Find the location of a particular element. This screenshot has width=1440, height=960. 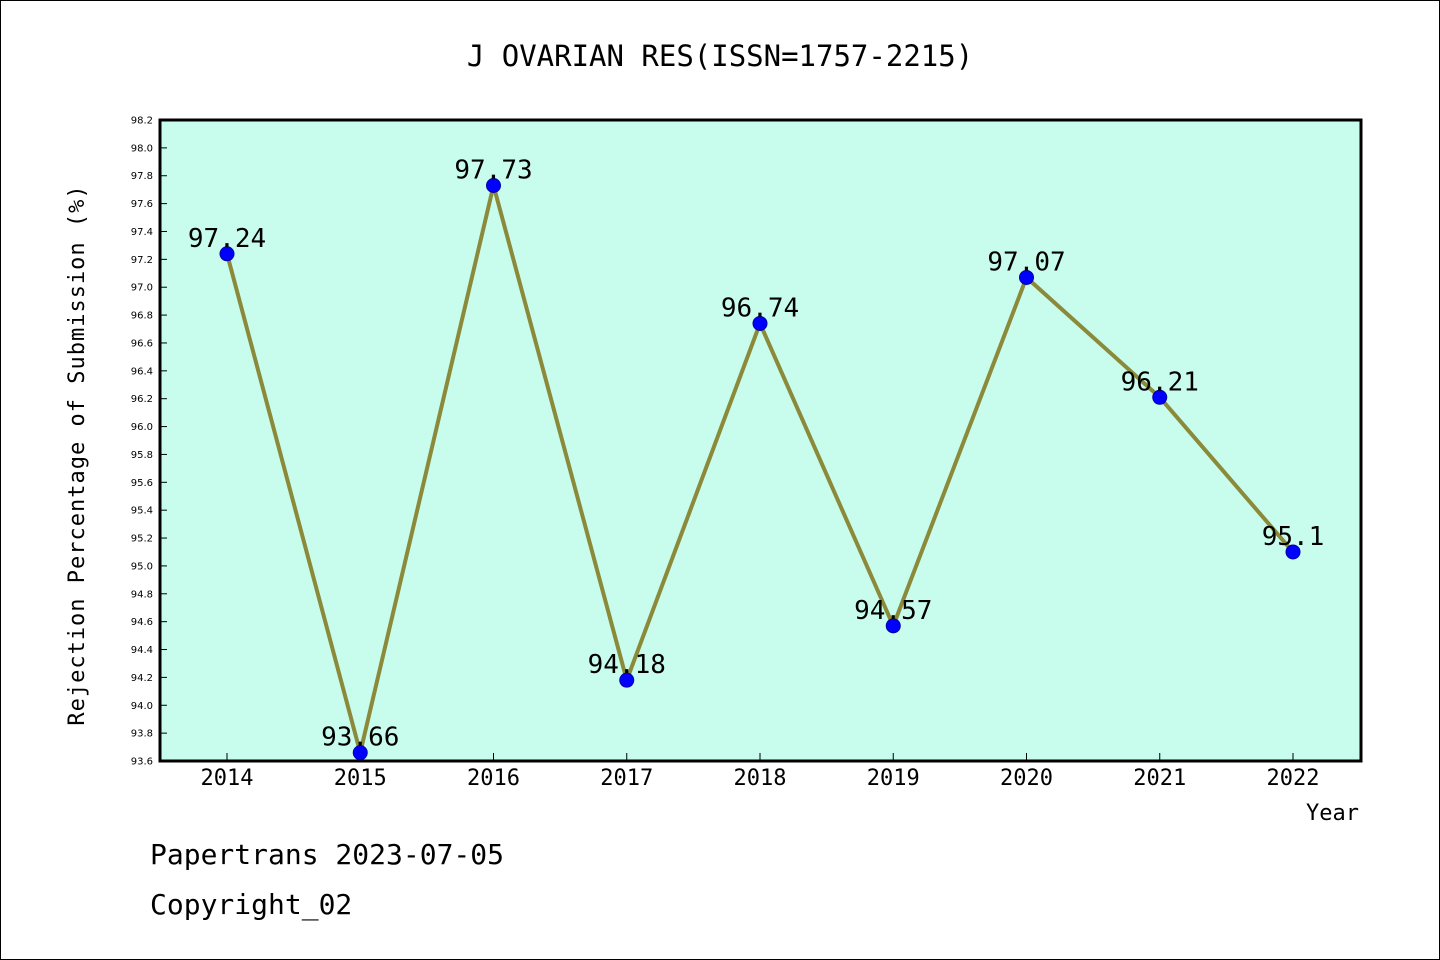

y-tick-label: 94.6 is located at coordinates (142, 622).